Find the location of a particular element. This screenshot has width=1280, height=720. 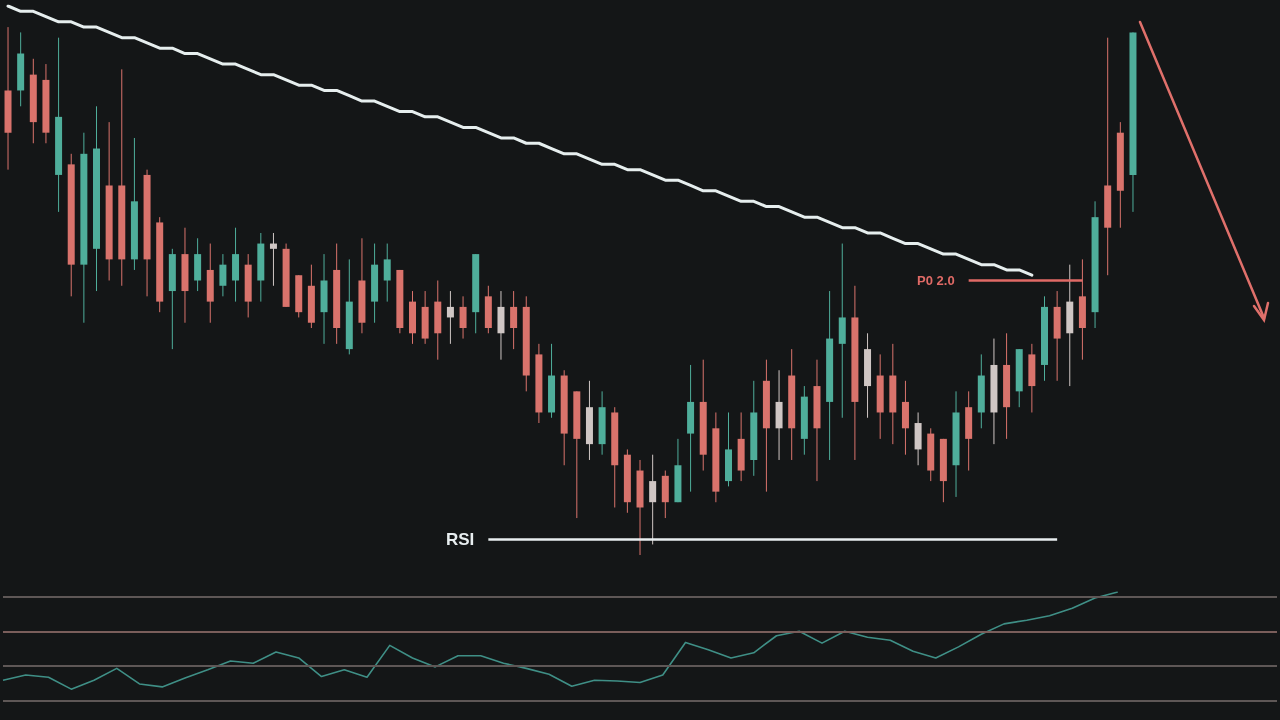

ref-line-label: P0 2.0 is located at coordinates (936, 280).